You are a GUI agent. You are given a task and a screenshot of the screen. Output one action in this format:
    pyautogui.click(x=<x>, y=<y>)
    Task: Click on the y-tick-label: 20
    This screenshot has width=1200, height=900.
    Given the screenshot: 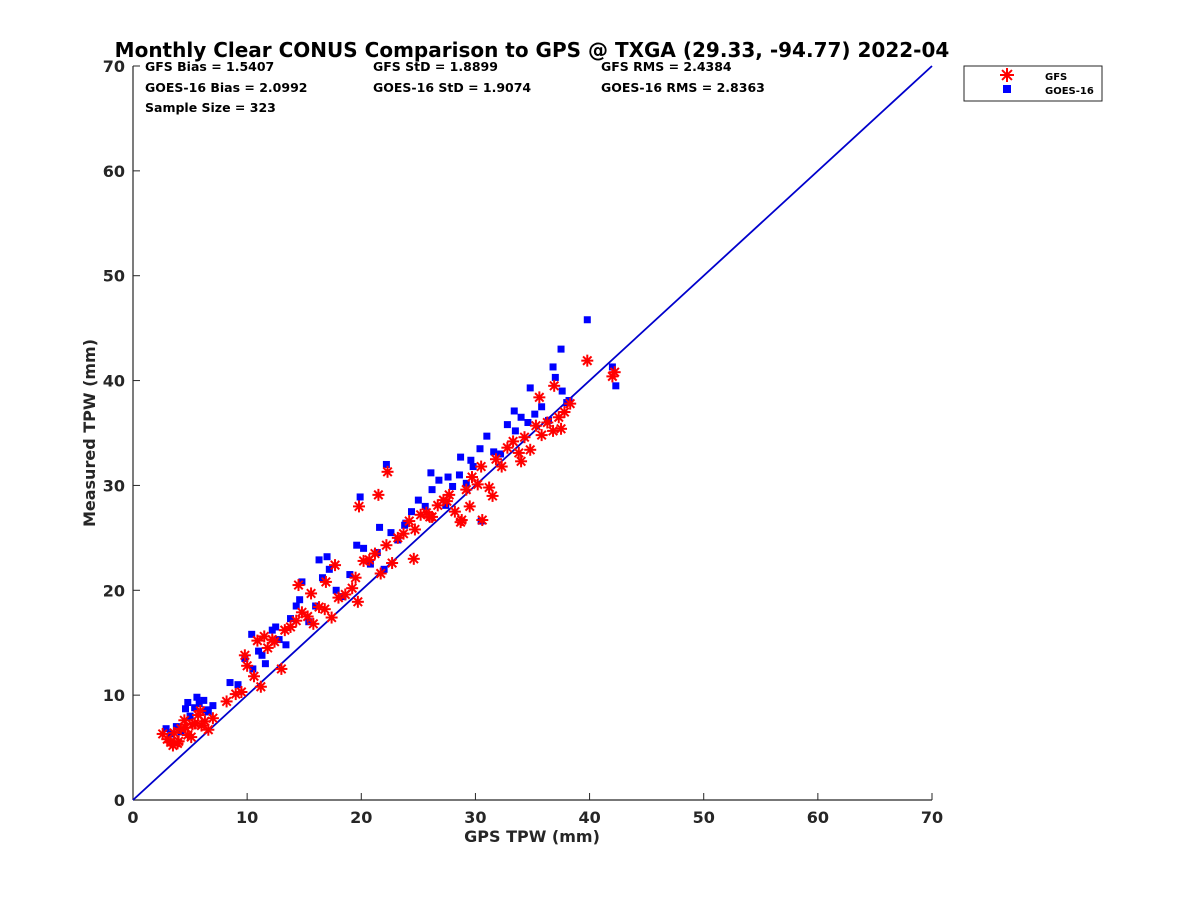 What is the action you would take?
    pyautogui.click(x=114, y=590)
    